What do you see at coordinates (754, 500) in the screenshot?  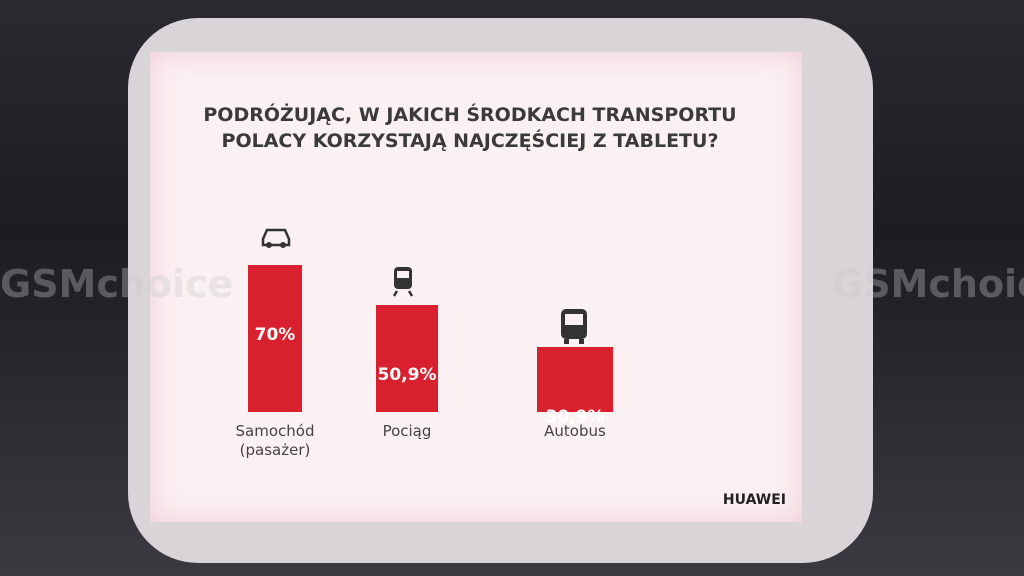 I see `brand: HUAWEI` at bounding box center [754, 500].